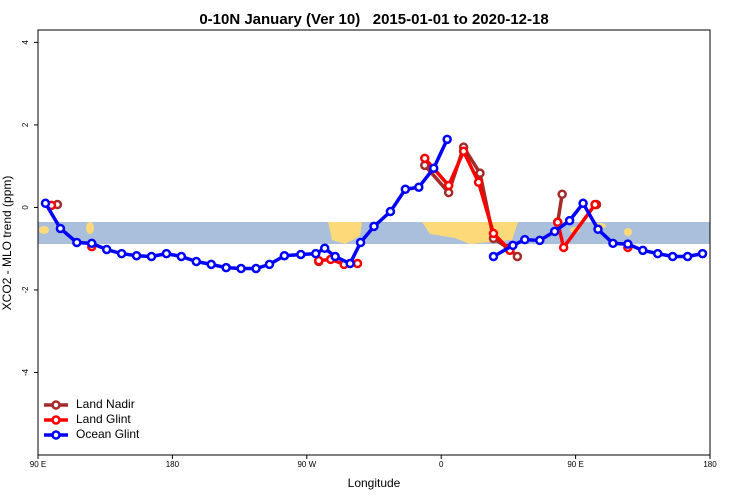  Describe the element at coordinates (306, 464) in the screenshot. I see `x-tick-label: 90 W` at that location.